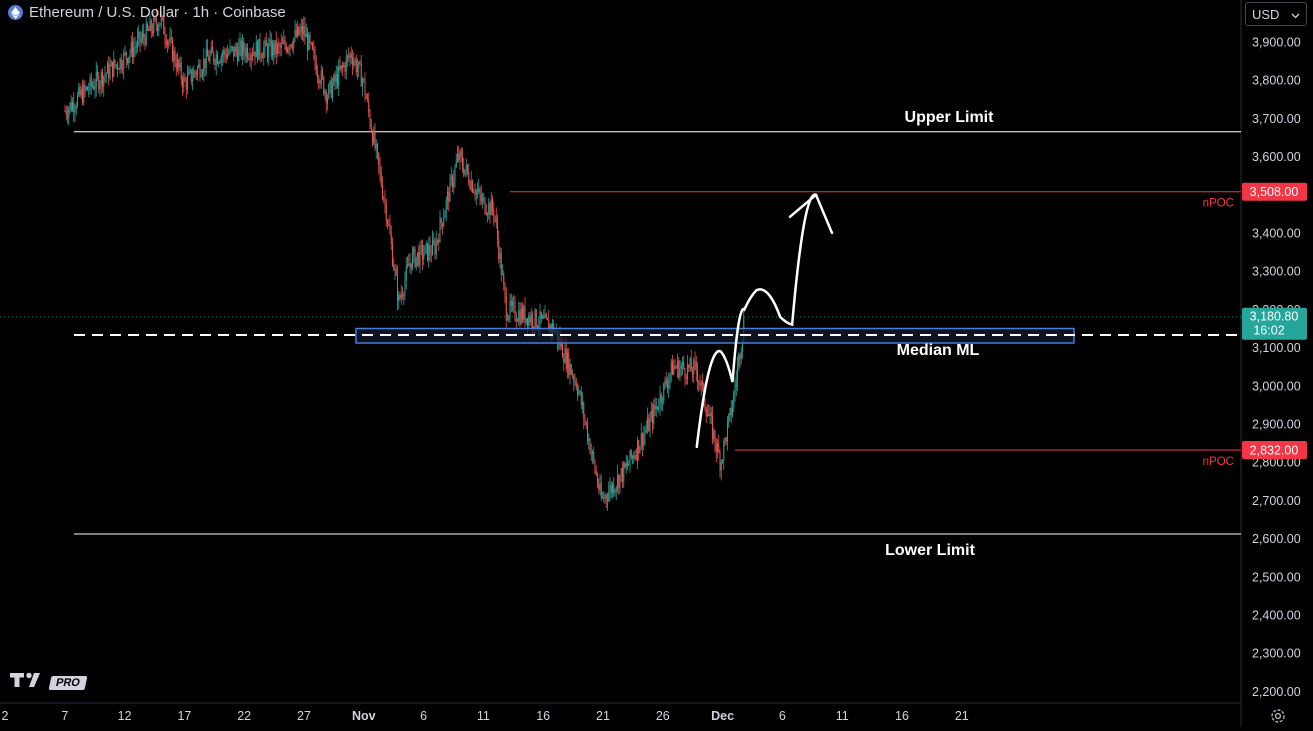 The image size is (1313, 731). I want to click on symbol-title: Ethereum / U.S. Dollar · 1h · Coinbase, so click(157, 12).